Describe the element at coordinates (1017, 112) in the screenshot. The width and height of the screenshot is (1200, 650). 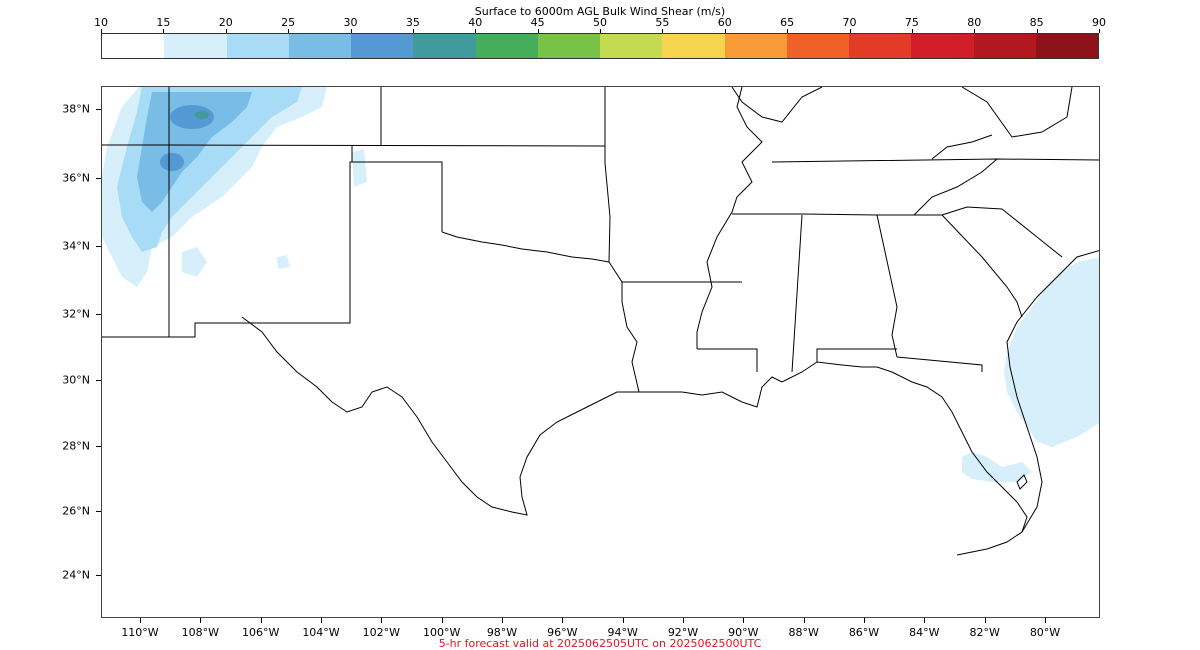
I see `ohio-wv` at that location.